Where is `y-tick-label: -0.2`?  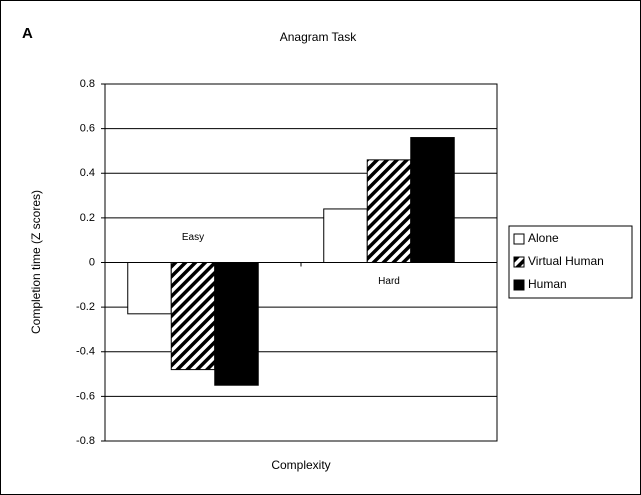
y-tick-label: -0.2 is located at coordinates (85, 307).